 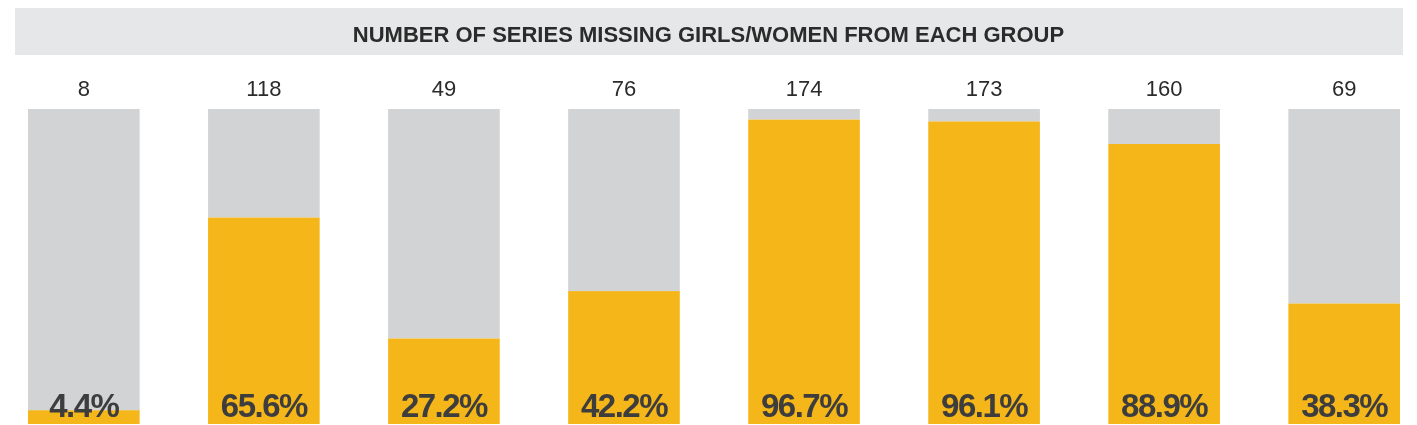 I want to click on text: 8, so click(x=83, y=88).